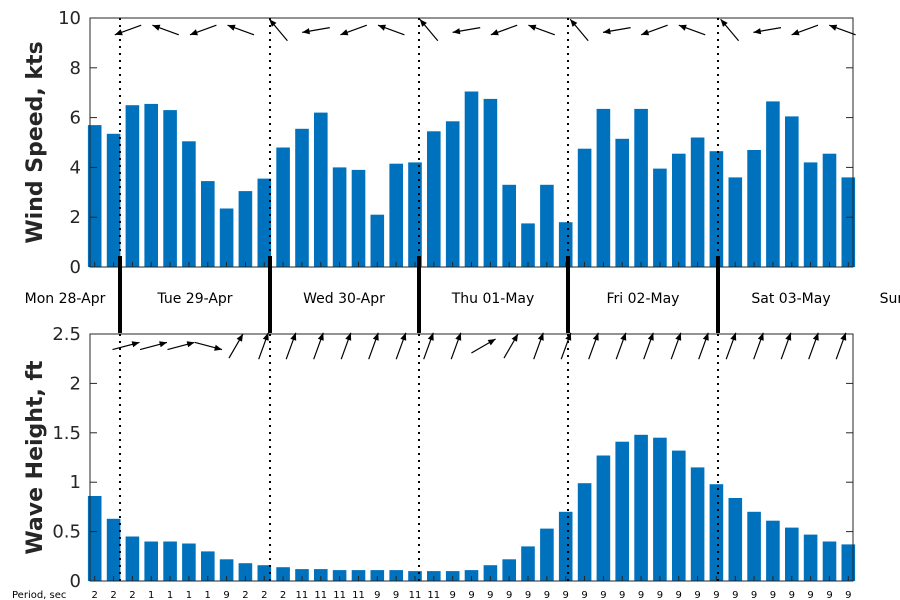  I want to click on wind-ytick-label: 0, so click(75, 267).